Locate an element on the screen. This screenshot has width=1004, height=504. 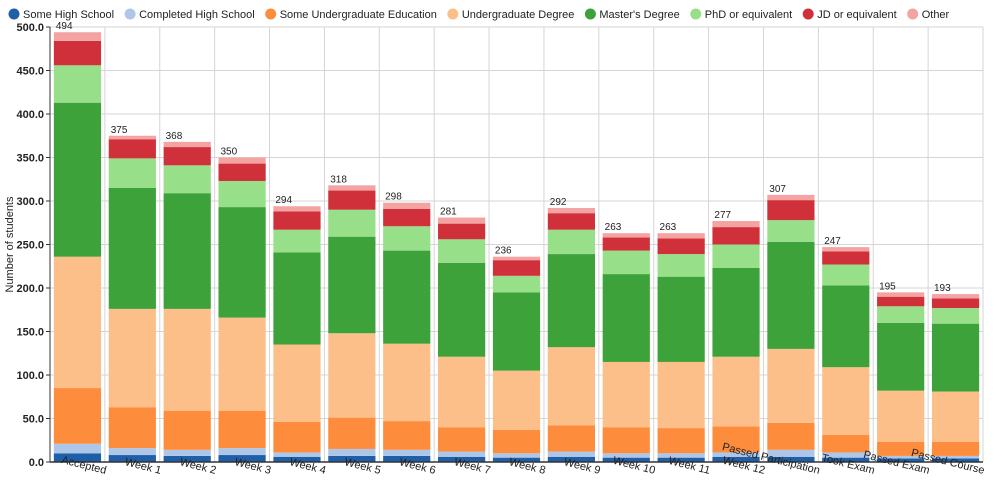
bar-total-label: 350 is located at coordinates (228, 152).